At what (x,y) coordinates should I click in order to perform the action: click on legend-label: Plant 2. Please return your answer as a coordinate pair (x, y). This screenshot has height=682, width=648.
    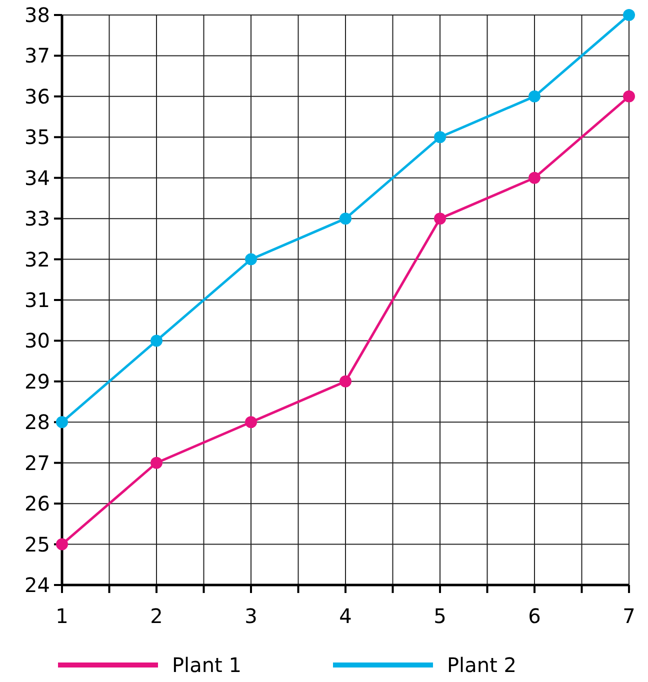
    Looking at the image, I should click on (481, 665).